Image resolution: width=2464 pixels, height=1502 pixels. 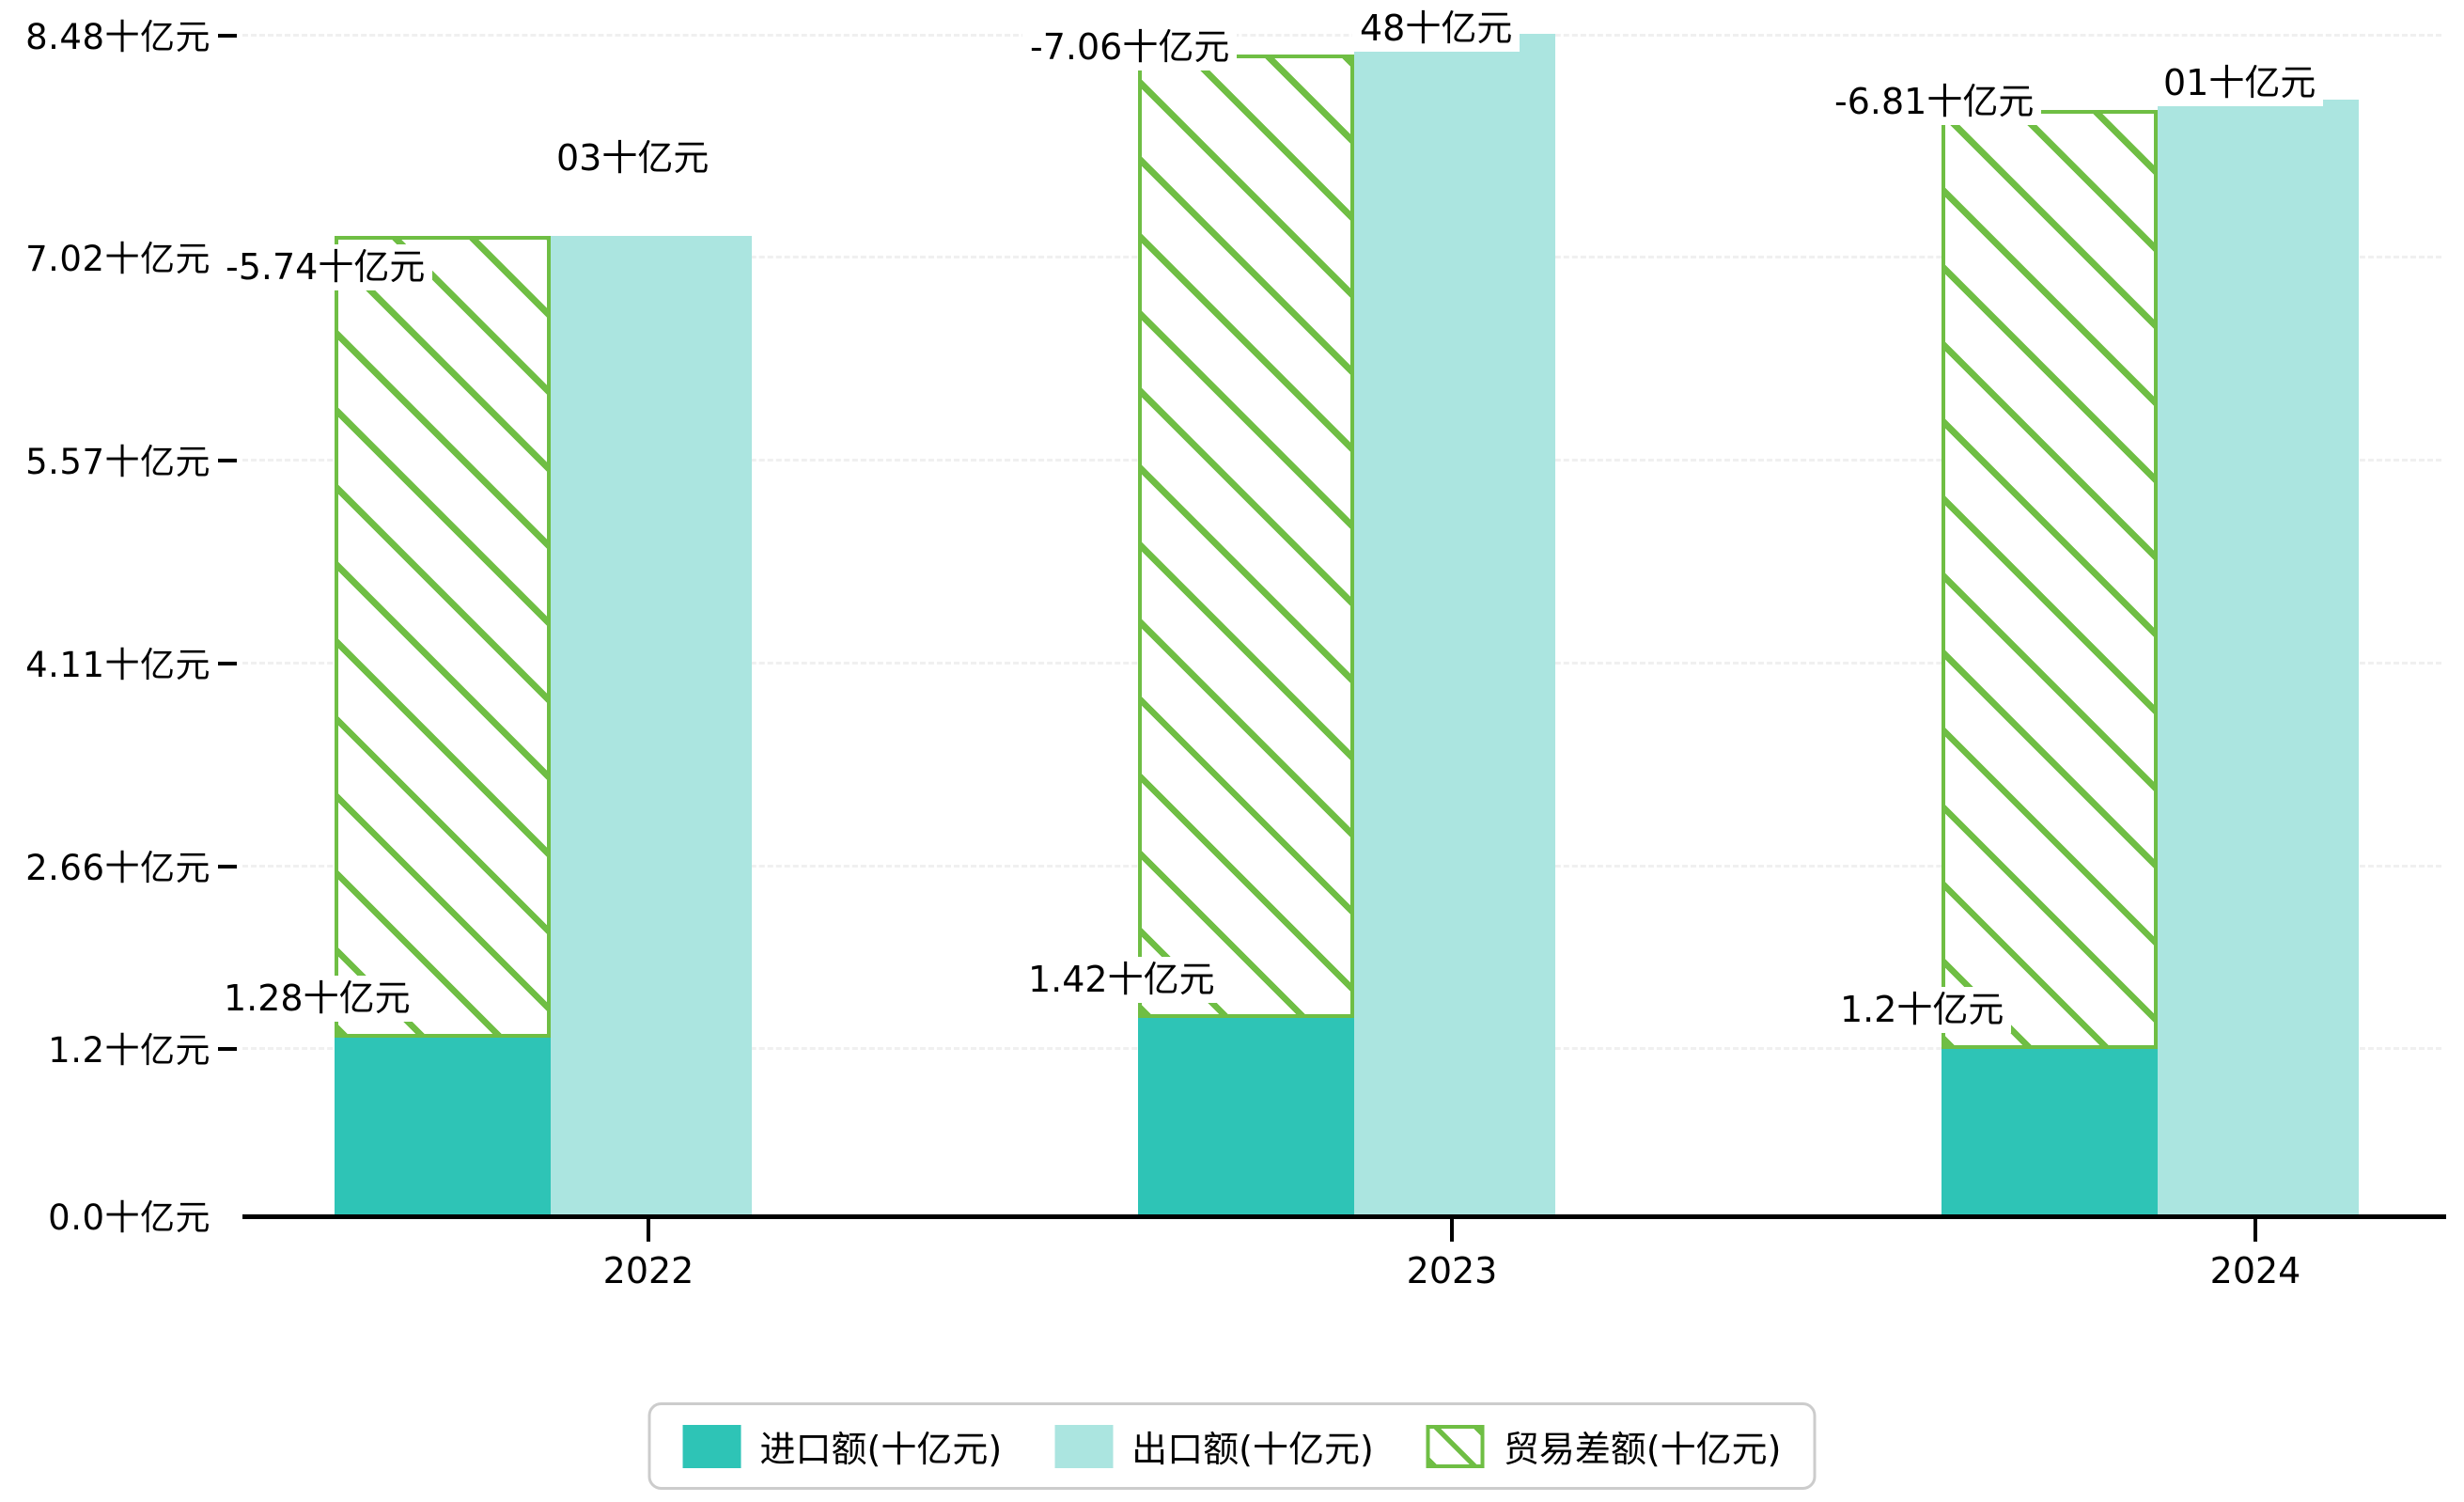 What do you see at coordinates (648, 1230) in the screenshot?
I see `x-tick-mark-2022` at bounding box center [648, 1230].